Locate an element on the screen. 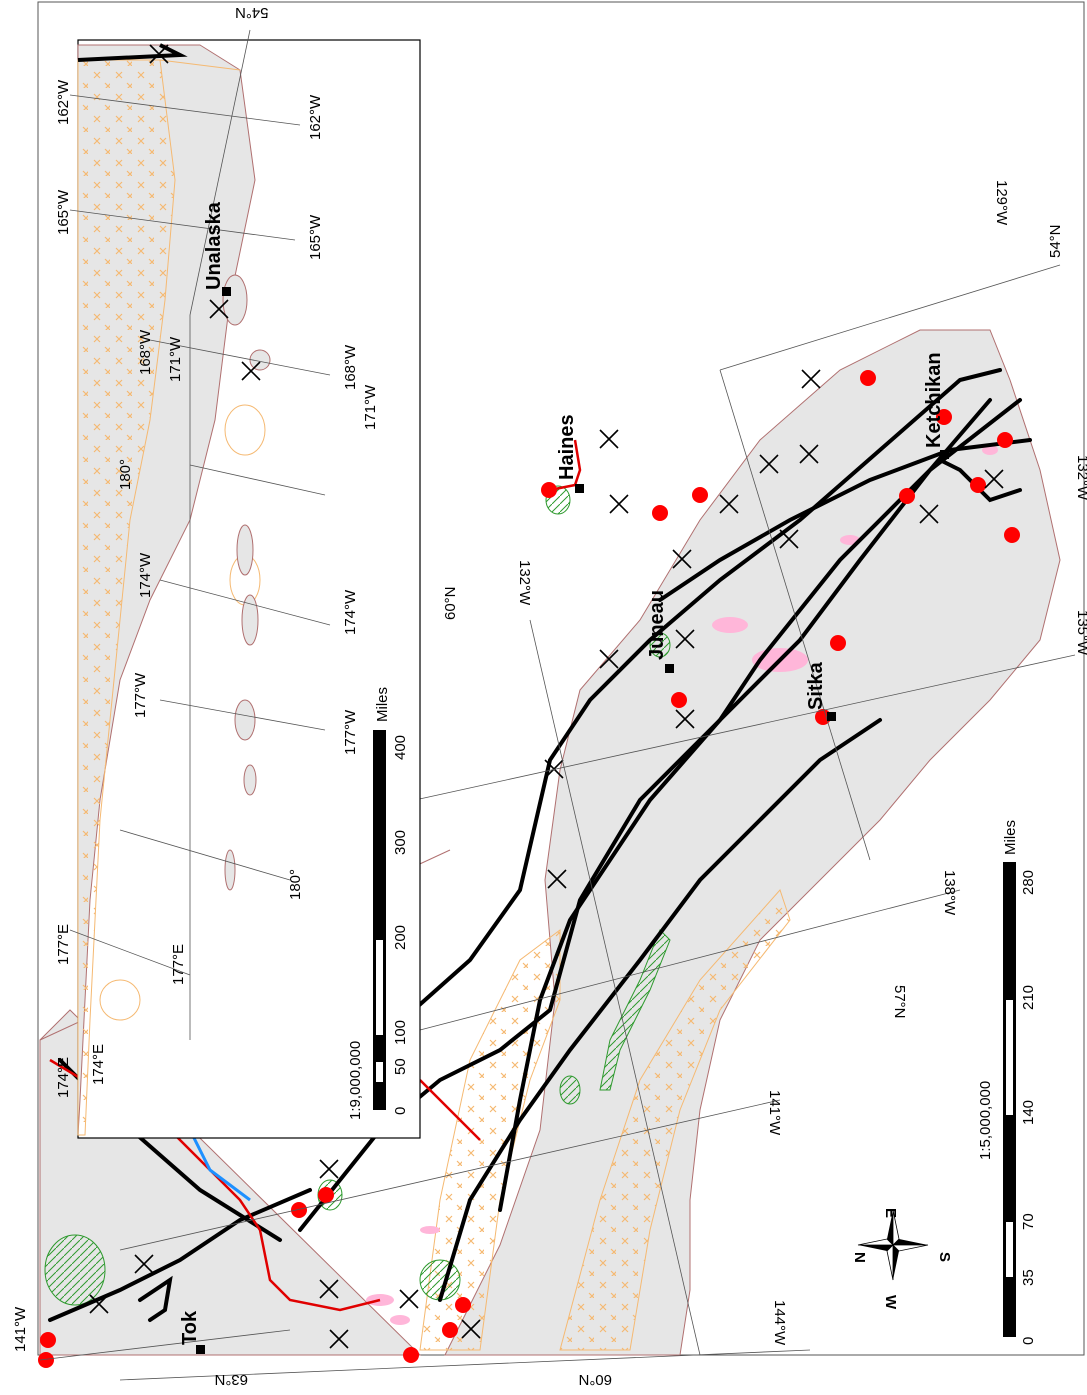 The height and width of the screenshot is (1395, 1087). inset-scale-tick-100: 100 is located at coordinates (400, 1032).